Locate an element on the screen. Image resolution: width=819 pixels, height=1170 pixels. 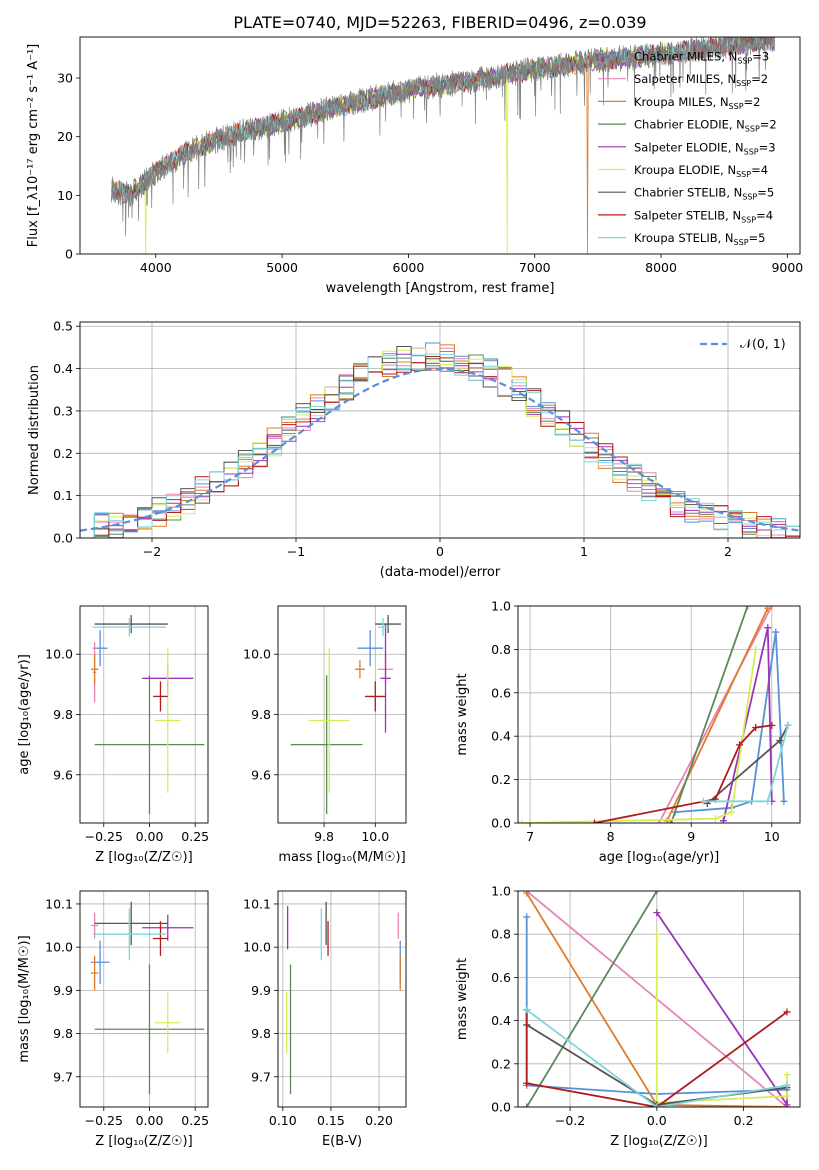
x-tick-label: 4000 is located at coordinates (156, 267).